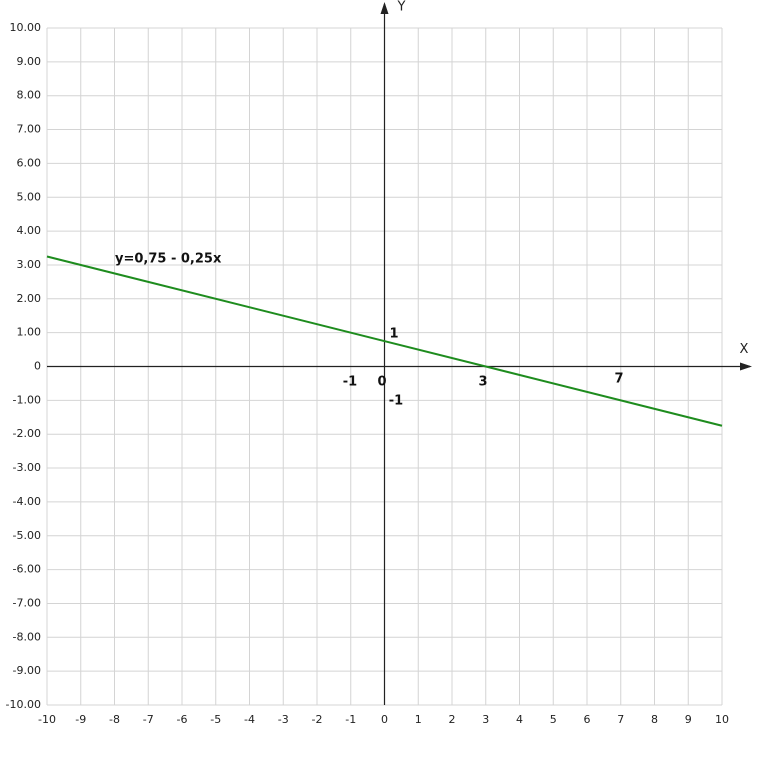  I want to click on y-tick-label: 8.00, so click(29, 95).